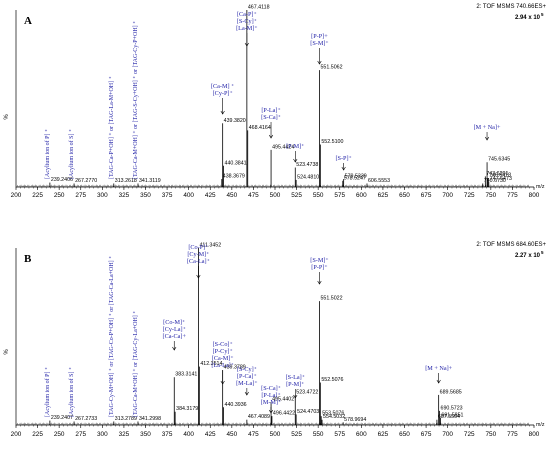 Image resolution: width=550 pixels, height=465 pixels. What do you see at coordinates (236, 163) in the screenshot?
I see `peak-mz-label: 440.3841` at bounding box center [236, 163].